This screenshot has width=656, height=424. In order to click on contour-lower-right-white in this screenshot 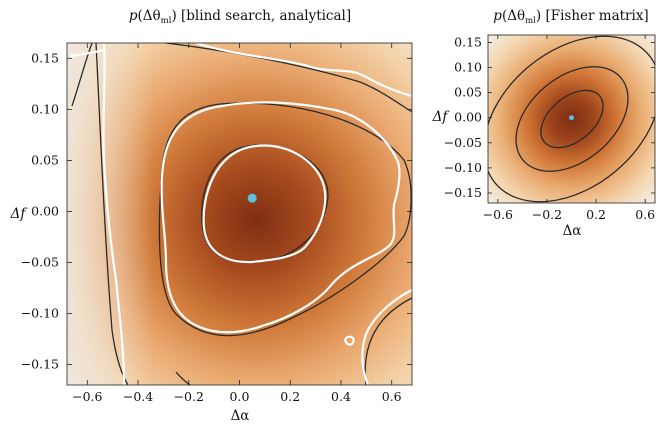, I will do `click(386, 337)`.